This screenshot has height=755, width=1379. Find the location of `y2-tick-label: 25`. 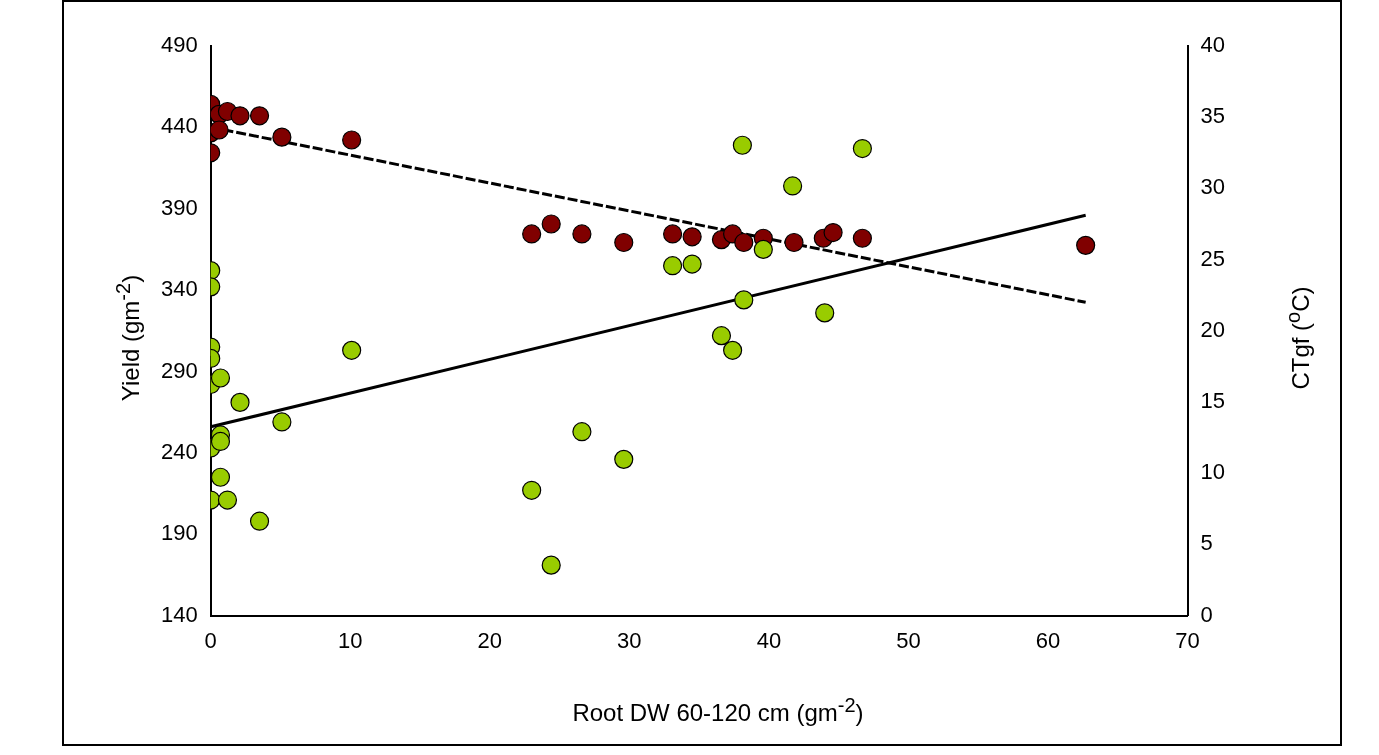

y2-tick-label: 25 is located at coordinates (1213, 258).